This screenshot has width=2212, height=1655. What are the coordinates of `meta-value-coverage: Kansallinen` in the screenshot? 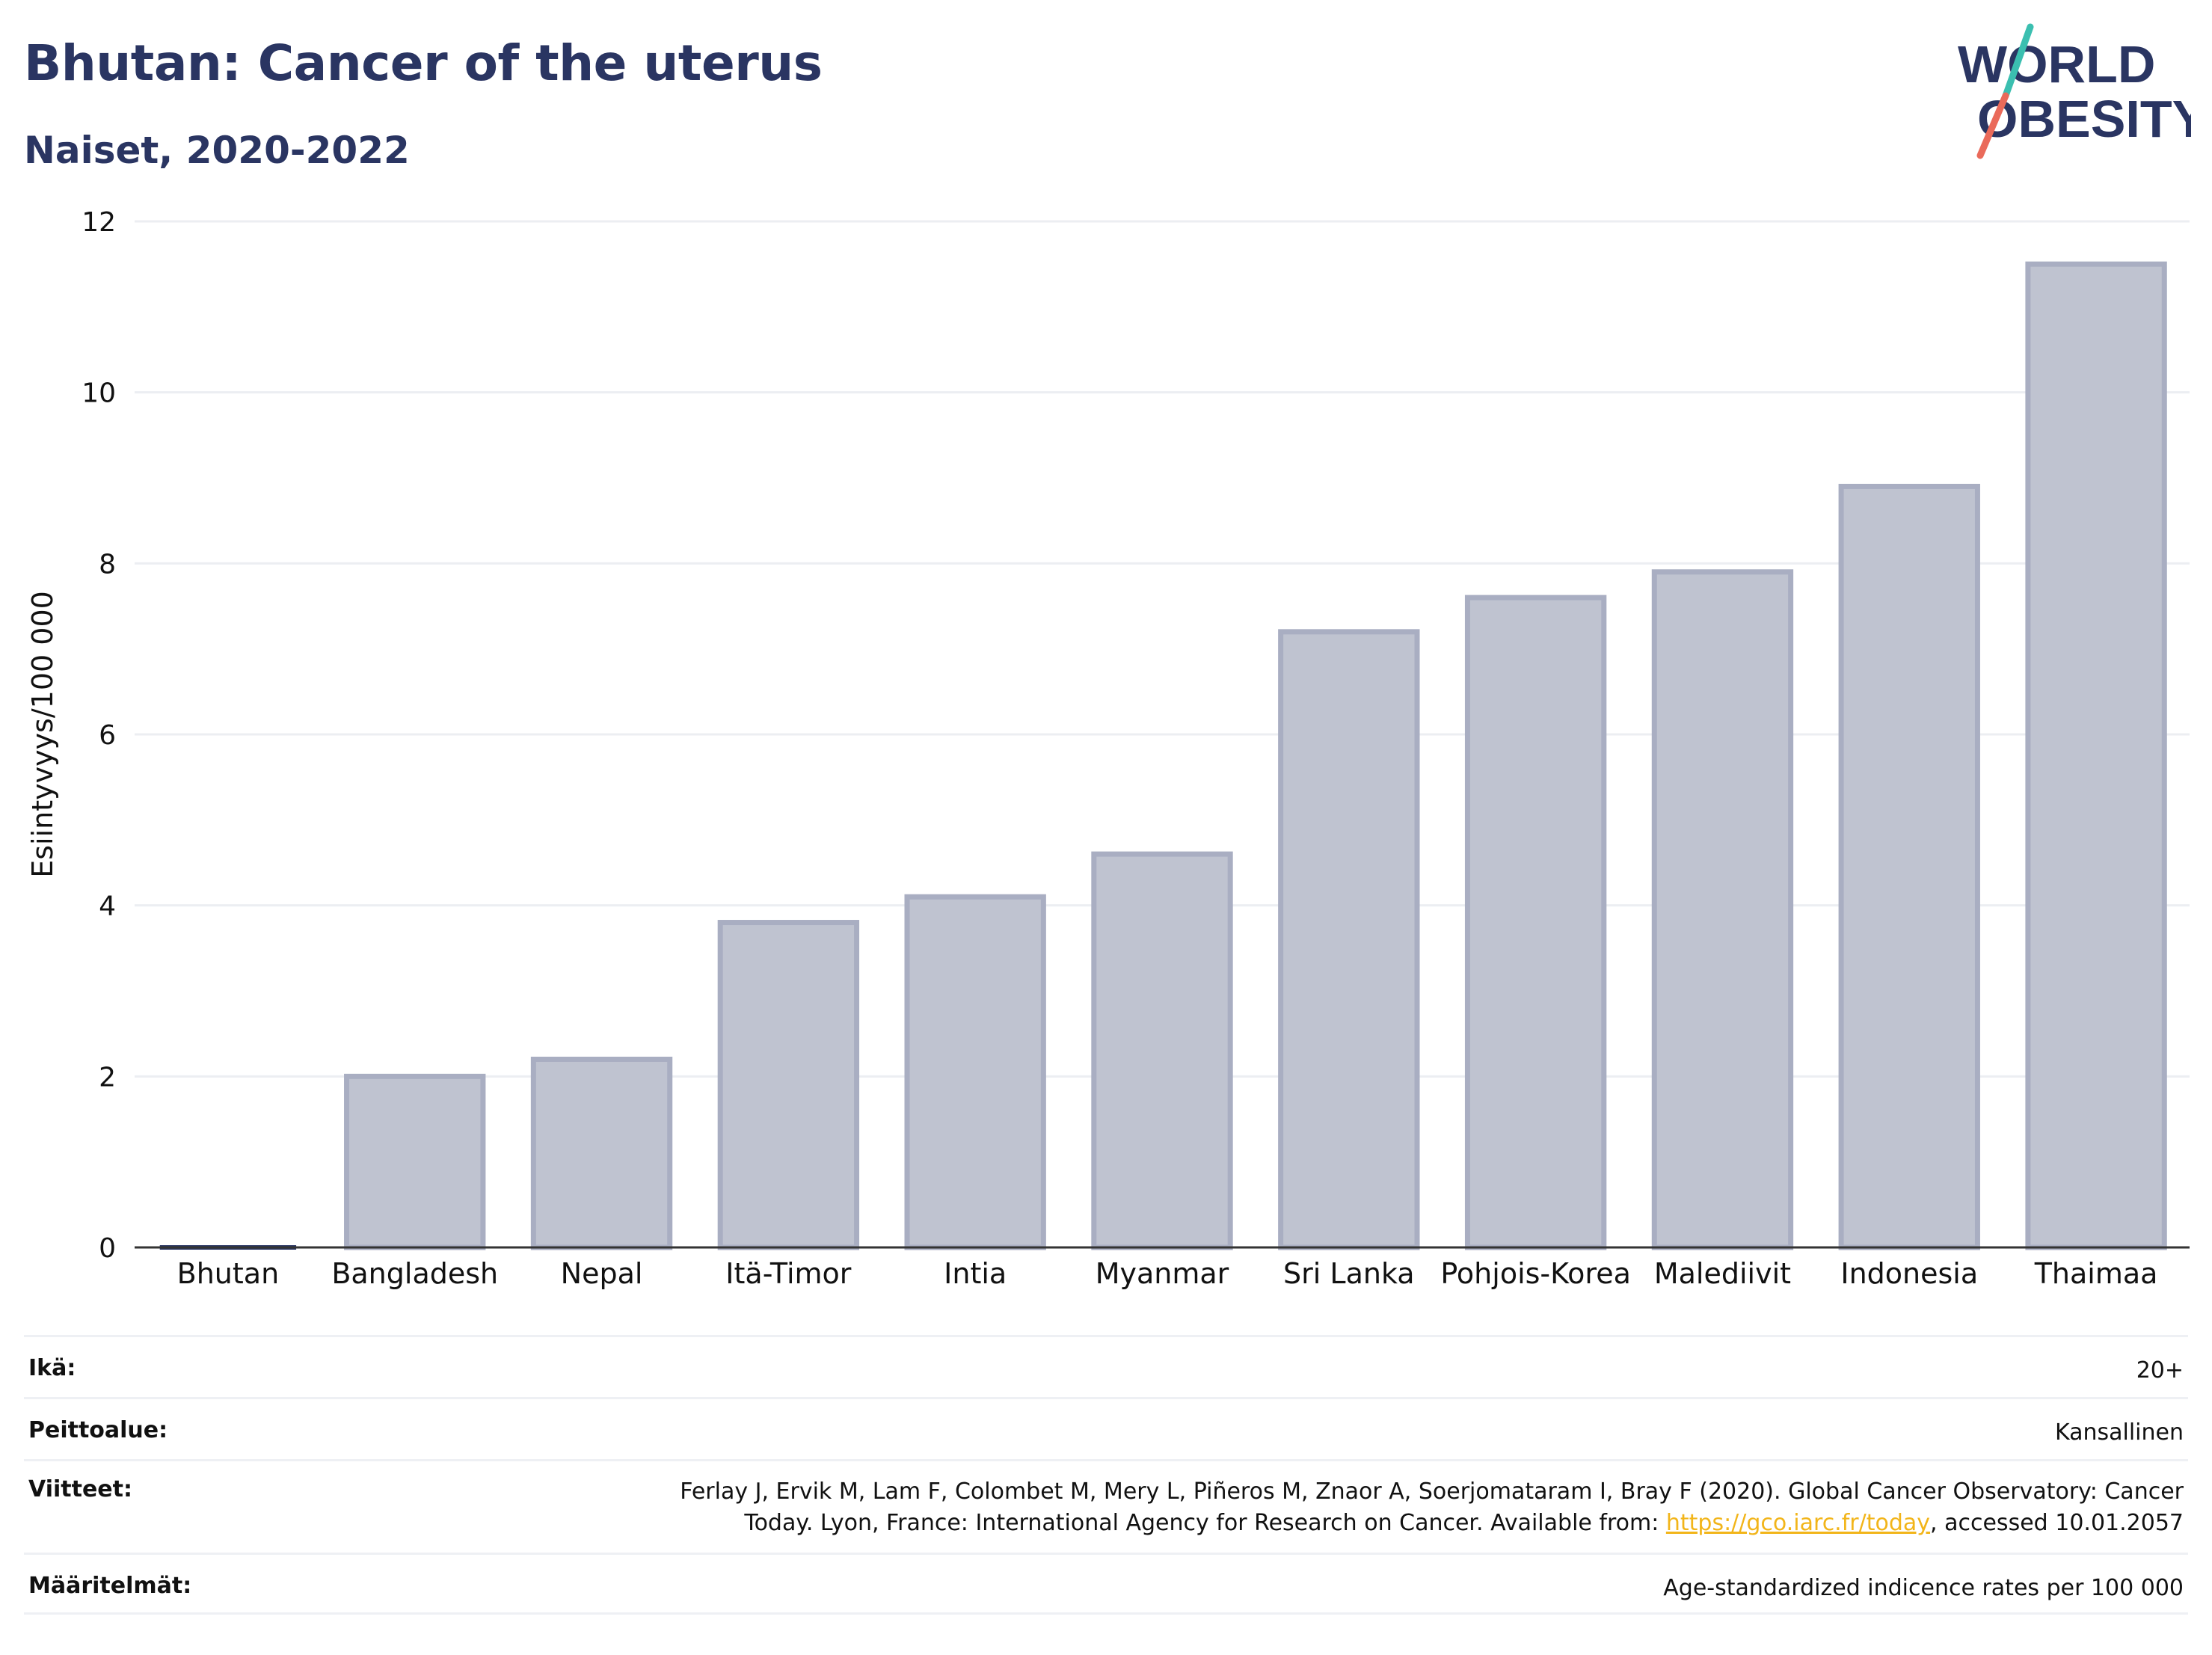 It's located at (2119, 1432).